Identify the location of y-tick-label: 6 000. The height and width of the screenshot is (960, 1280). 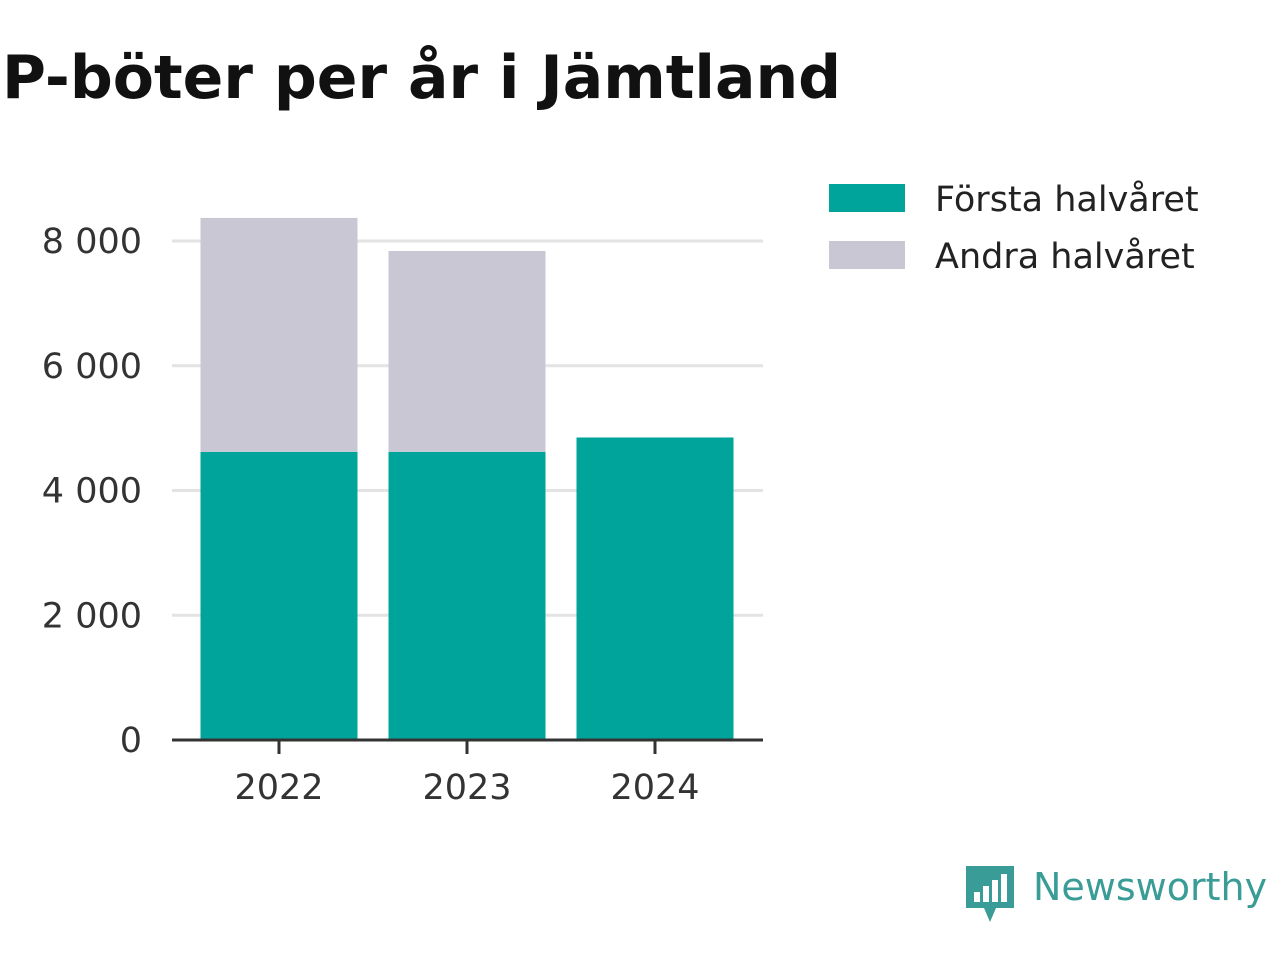
(92, 367).